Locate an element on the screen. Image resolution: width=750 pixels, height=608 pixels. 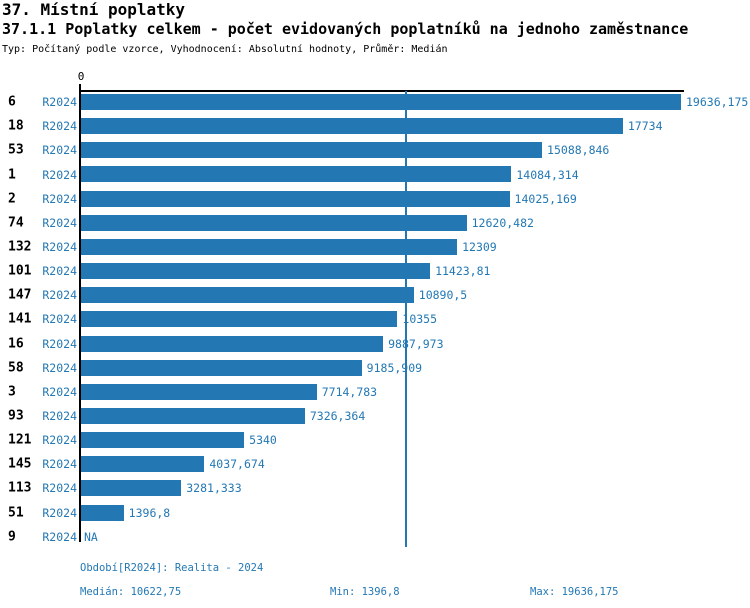
chart-row: 101 R2024 11423,81 is located at coordinates (375, 271).